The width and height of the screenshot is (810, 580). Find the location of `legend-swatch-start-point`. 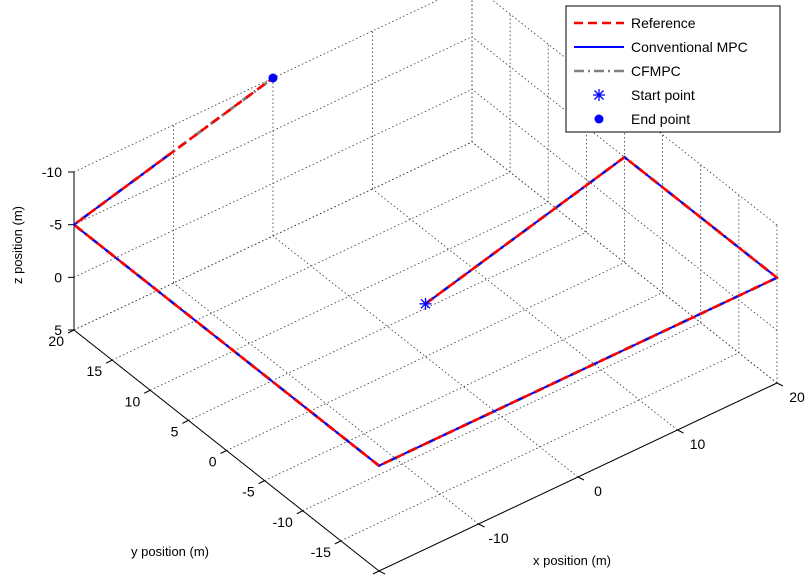

legend-swatch-start-point is located at coordinates (599, 95).